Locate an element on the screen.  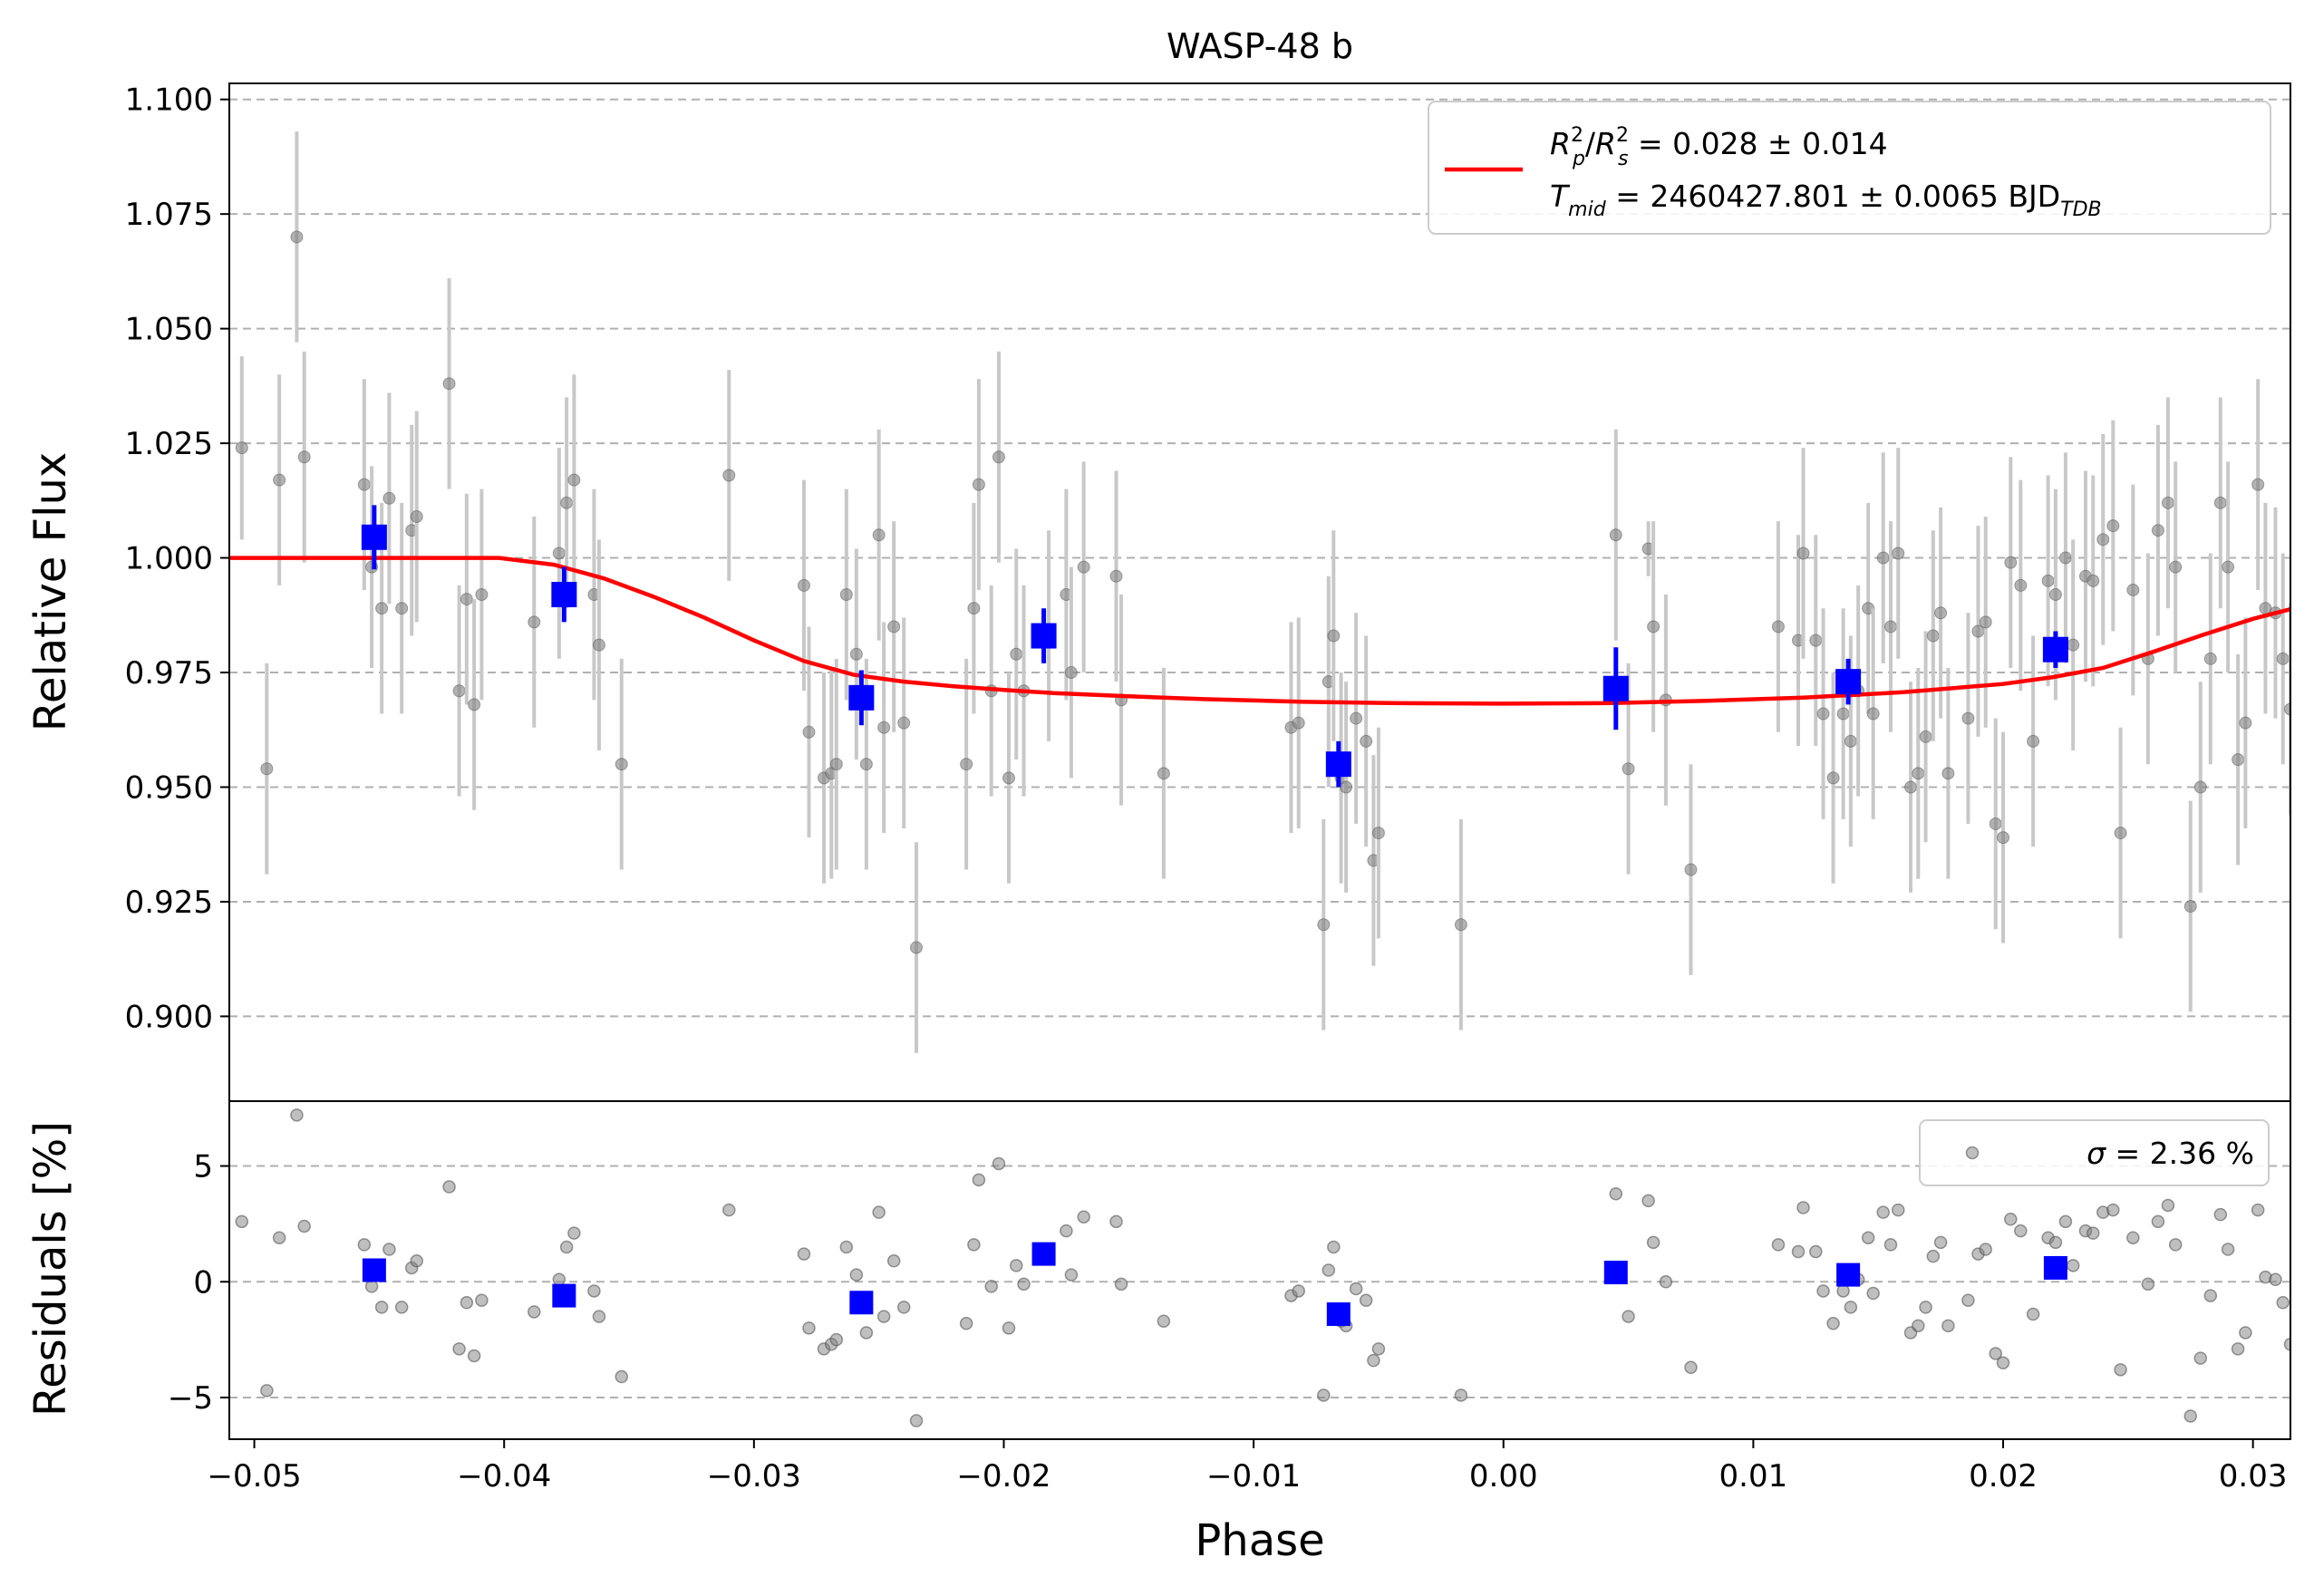
flux-y-axis-label: Relative Flux is located at coordinates (51, 592).